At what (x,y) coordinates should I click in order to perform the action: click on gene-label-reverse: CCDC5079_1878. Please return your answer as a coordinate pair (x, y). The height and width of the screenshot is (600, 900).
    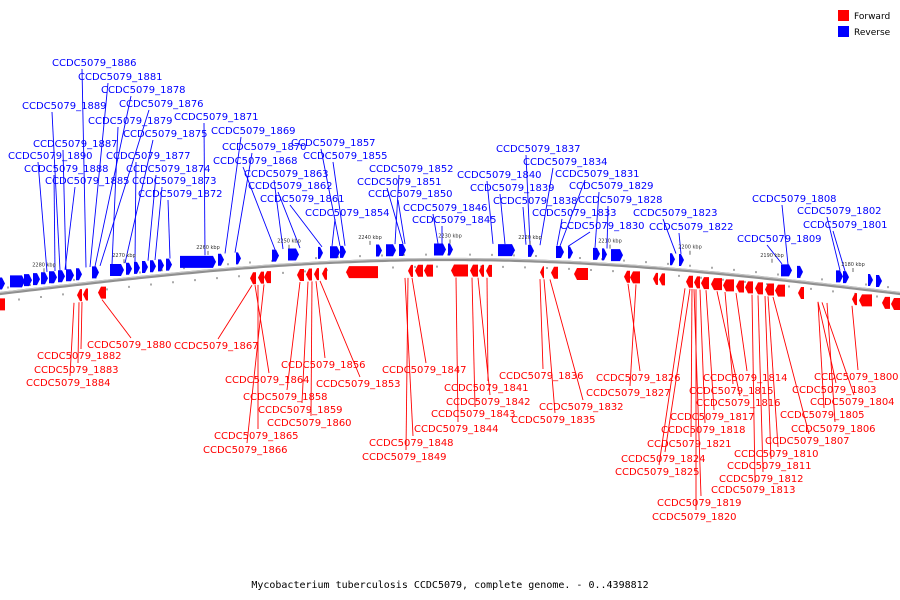
    Looking at the image, I should click on (143, 90).